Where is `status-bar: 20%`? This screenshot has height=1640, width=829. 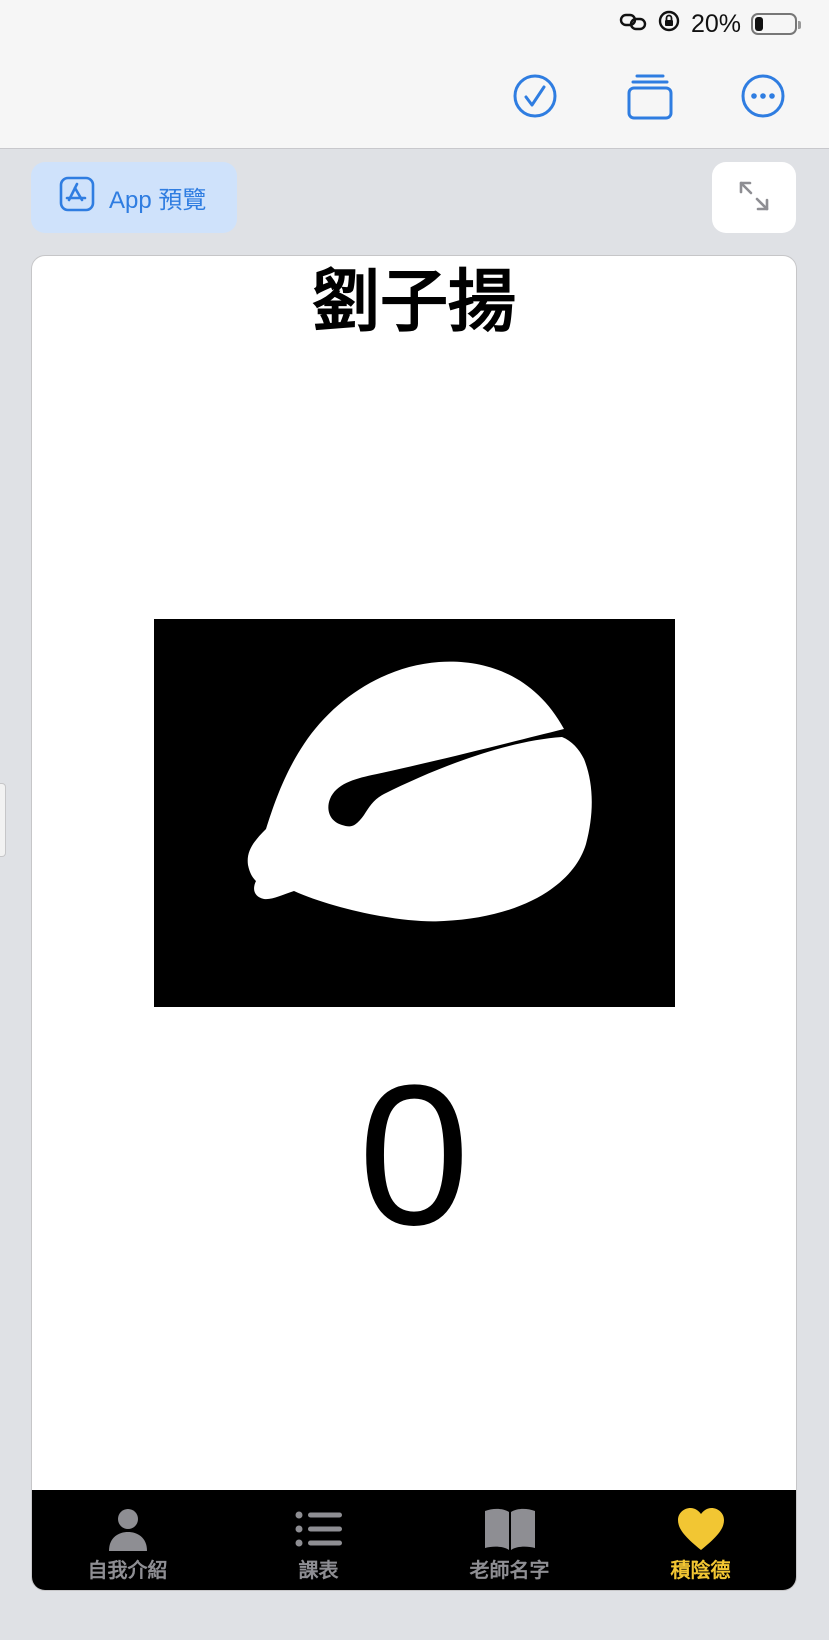
status-bar: 20% is located at coordinates (414, 24).